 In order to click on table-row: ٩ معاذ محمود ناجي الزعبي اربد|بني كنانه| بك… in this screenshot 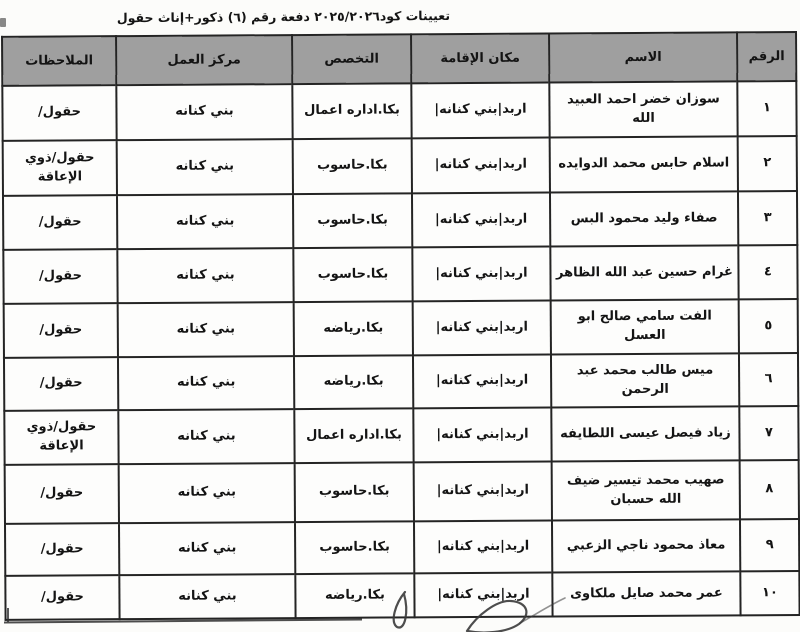, I will do `click(402, 547)`.